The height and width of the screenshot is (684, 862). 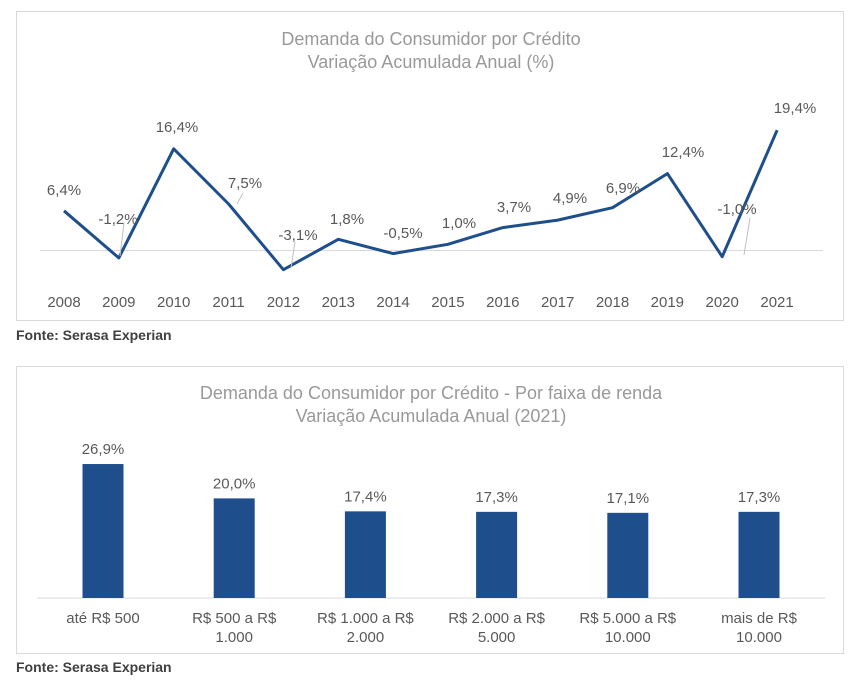 What do you see at coordinates (497, 637) in the screenshot?
I see `x-tick-label: 5.000` at bounding box center [497, 637].